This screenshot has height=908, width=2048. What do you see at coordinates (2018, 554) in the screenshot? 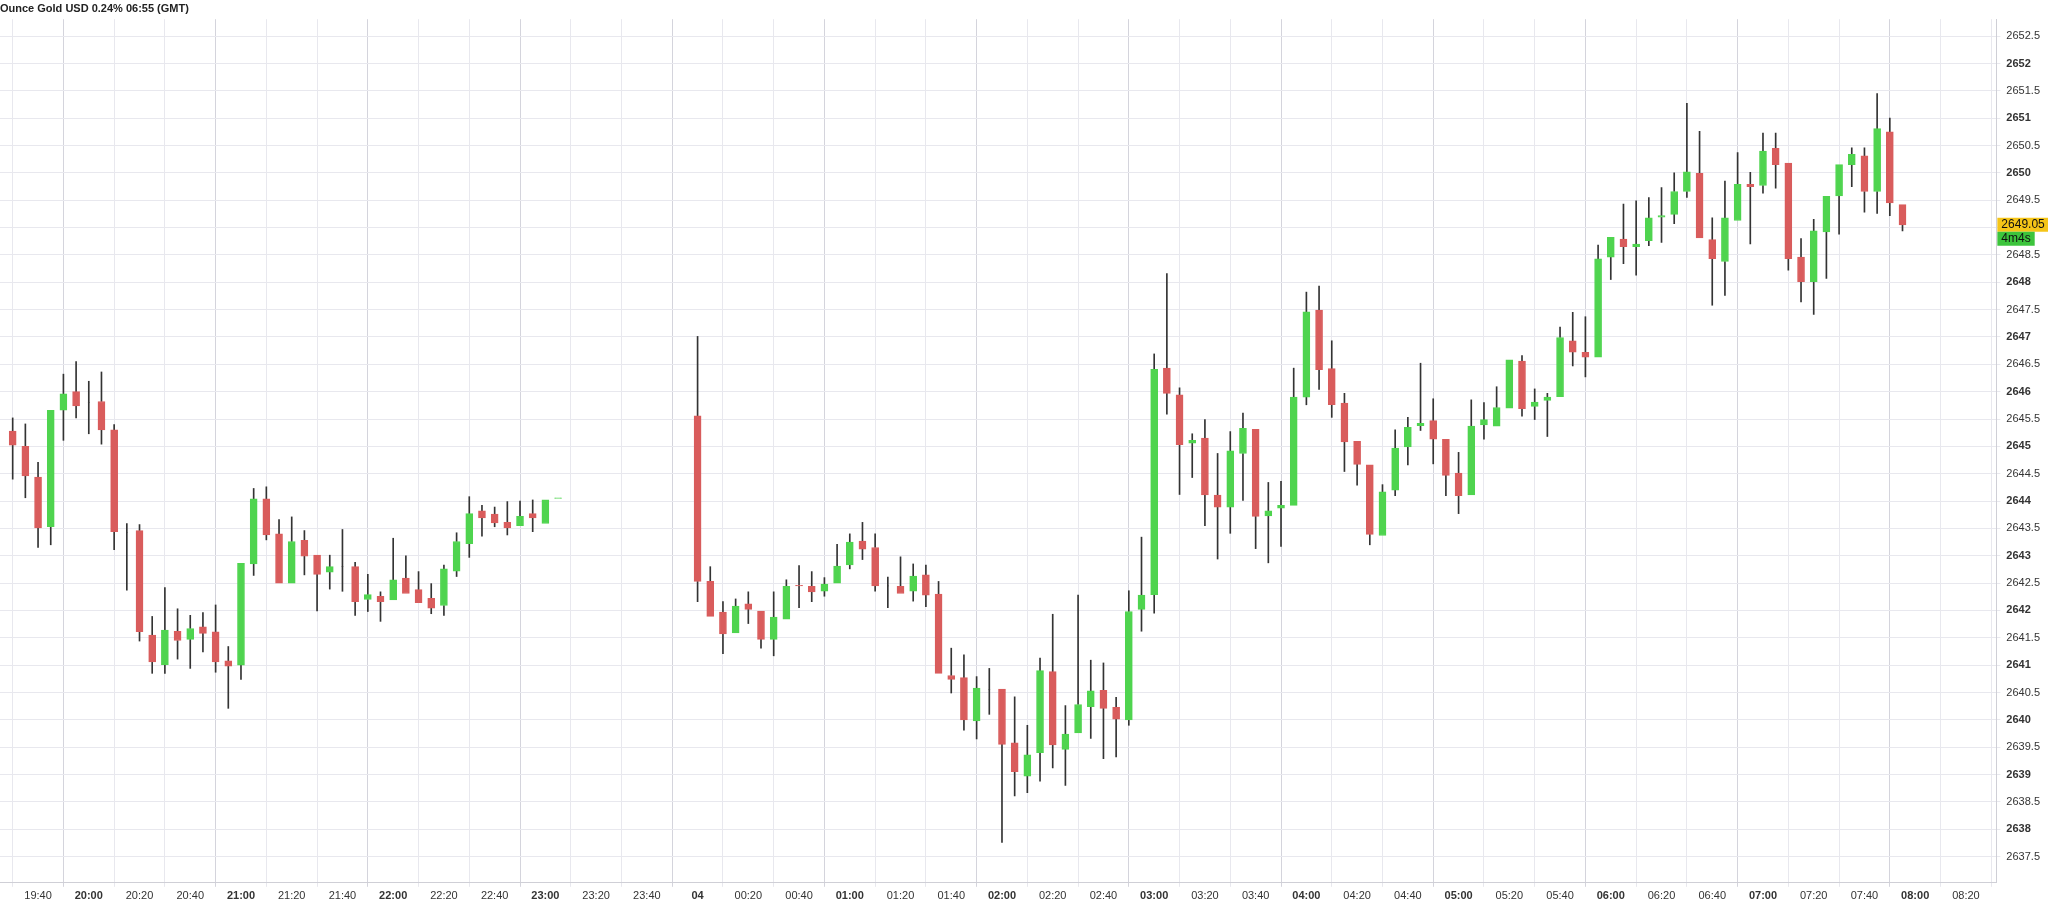
I see `y-tick-label: 2643` at bounding box center [2018, 554].